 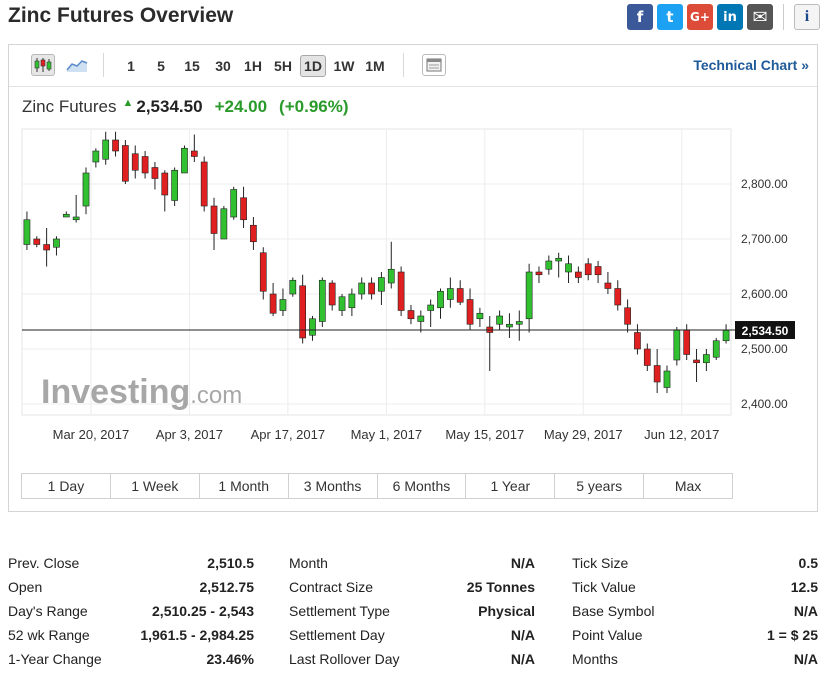 What do you see at coordinates (511, 486) in the screenshot?
I see `range-1-year: 1 Year` at bounding box center [511, 486].